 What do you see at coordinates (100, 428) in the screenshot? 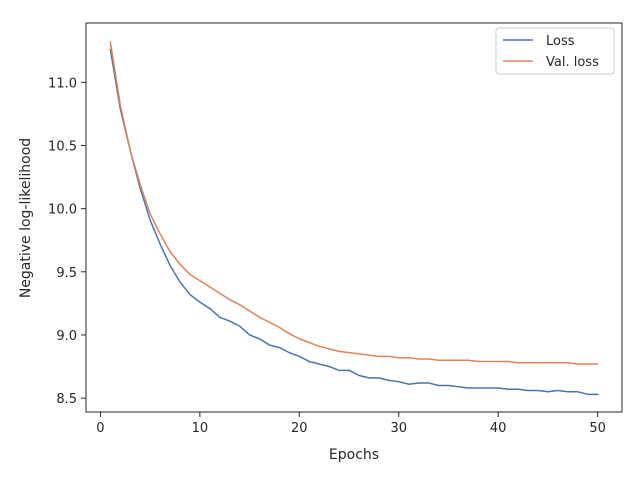
I see `x-tick-label: 0` at bounding box center [100, 428].